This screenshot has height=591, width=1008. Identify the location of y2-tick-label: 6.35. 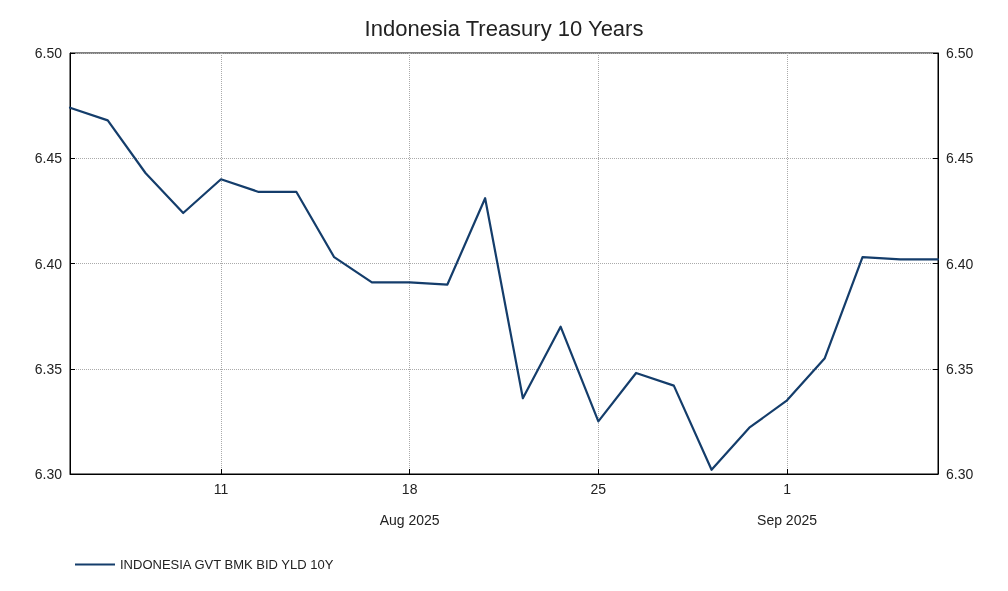
(960, 368).